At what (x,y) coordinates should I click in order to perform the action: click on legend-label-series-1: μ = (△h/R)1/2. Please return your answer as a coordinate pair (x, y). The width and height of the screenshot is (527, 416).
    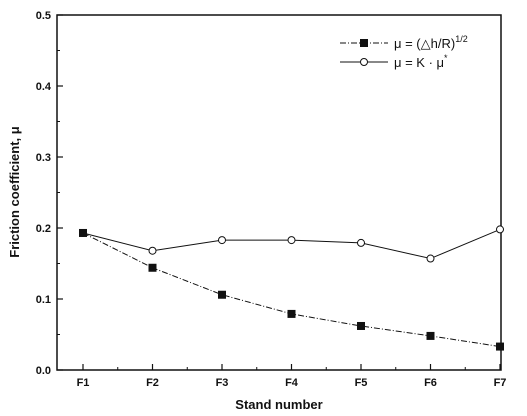
    Looking at the image, I should click on (431, 42).